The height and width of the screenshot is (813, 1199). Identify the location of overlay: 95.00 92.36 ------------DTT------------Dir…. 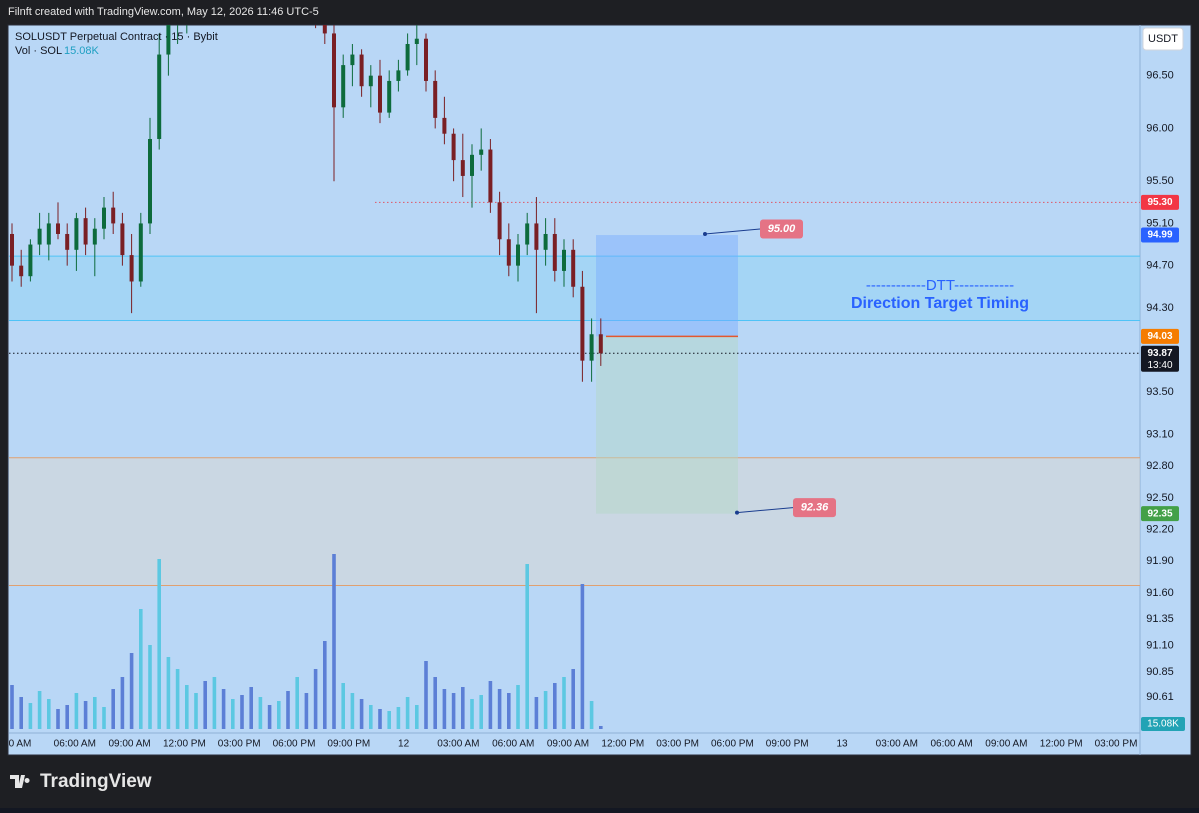
(866, 368).